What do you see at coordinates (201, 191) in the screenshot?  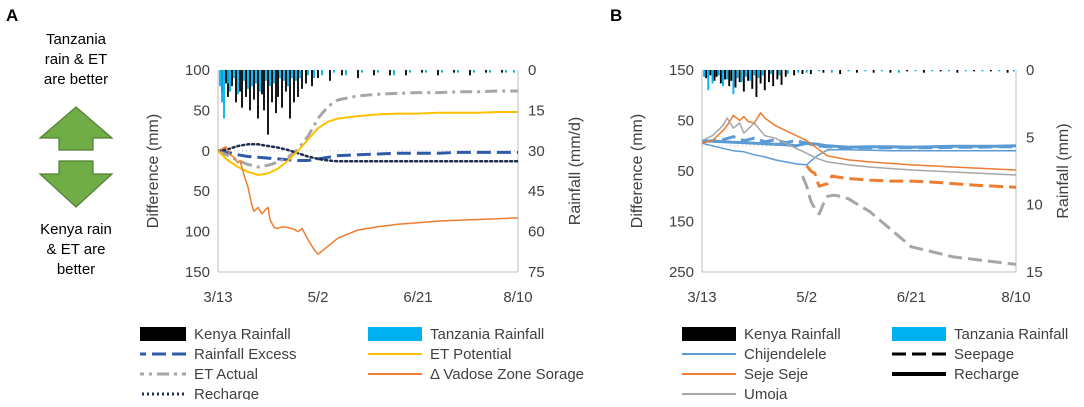 I see `y-tick-label: 50` at bounding box center [201, 191].